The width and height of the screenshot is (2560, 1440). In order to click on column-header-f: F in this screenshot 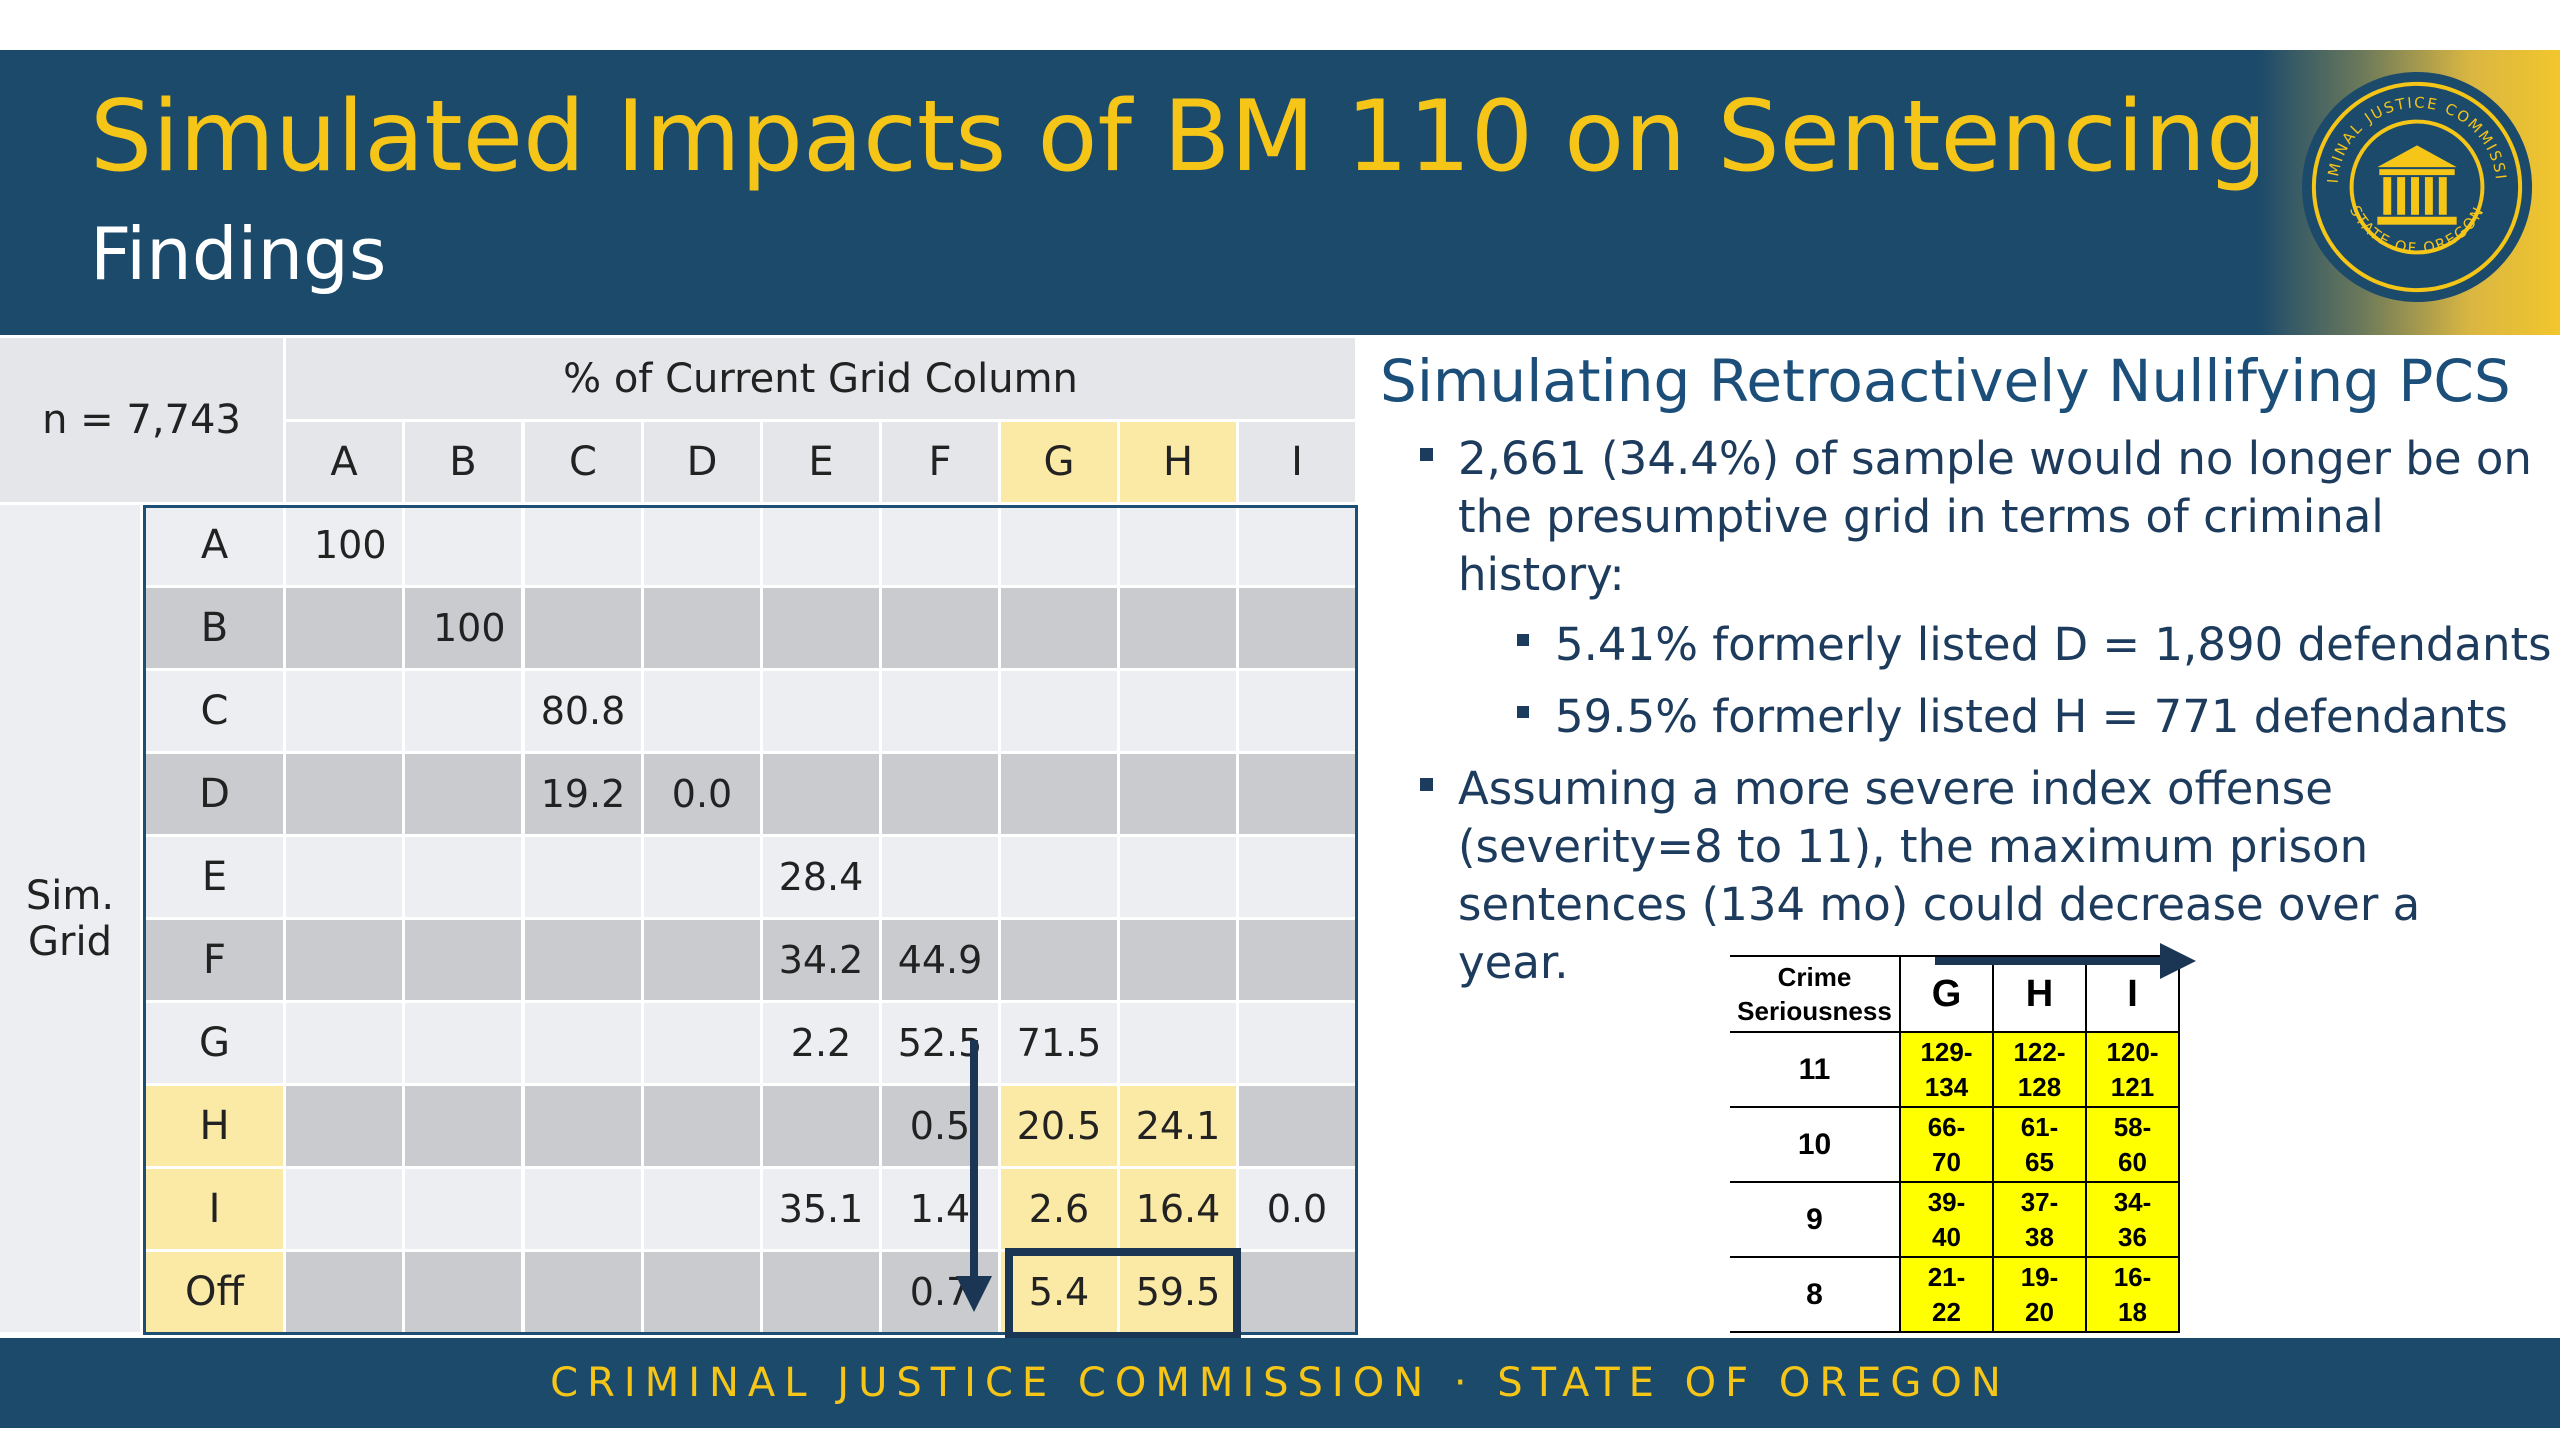, I will do `click(941, 463)`.